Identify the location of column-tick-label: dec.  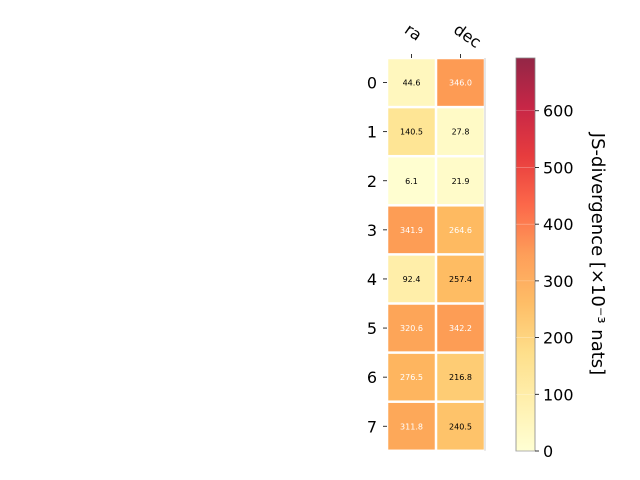
(467, 36).